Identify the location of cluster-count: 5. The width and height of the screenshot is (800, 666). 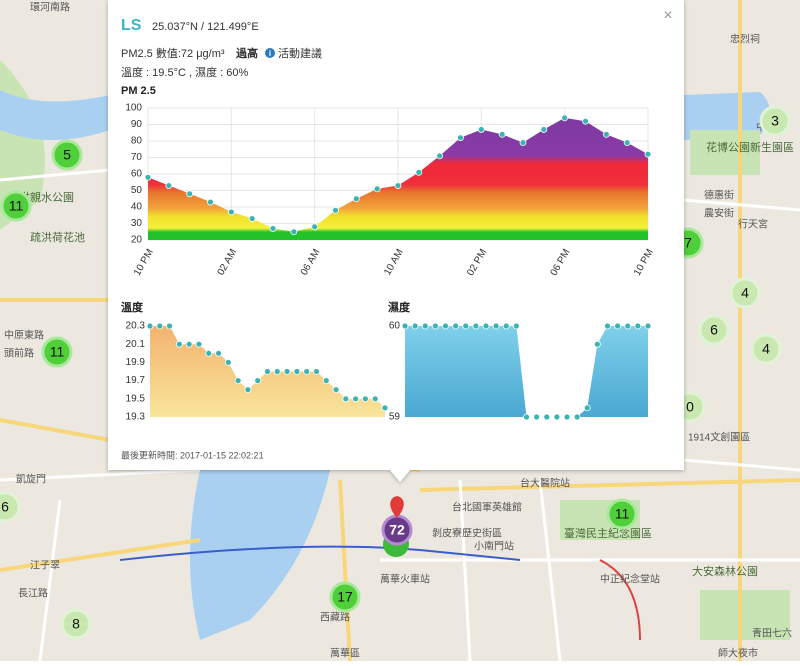
(67, 155).